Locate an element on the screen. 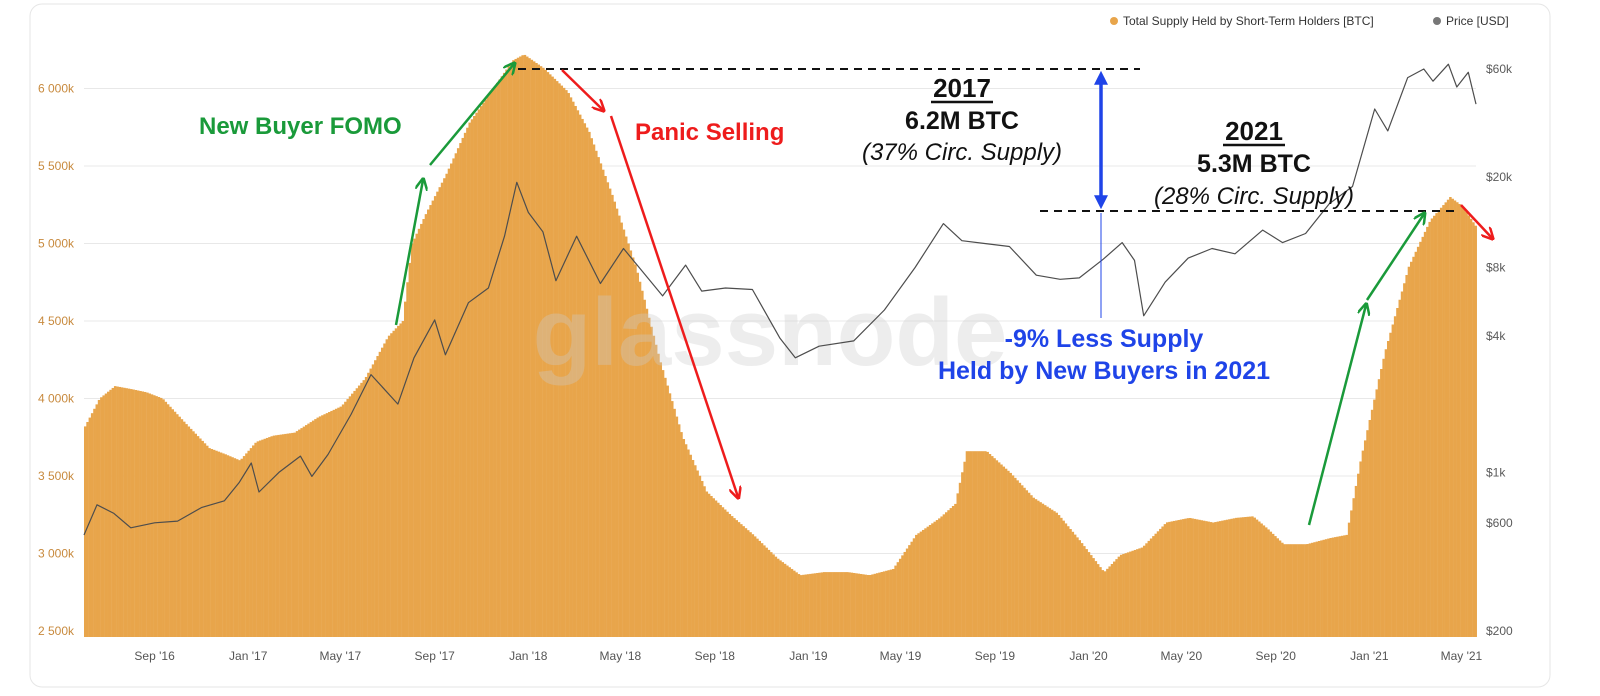 The width and height of the screenshot is (1600, 696). x-axis-tick-label: Sep '16 is located at coordinates (154, 656).